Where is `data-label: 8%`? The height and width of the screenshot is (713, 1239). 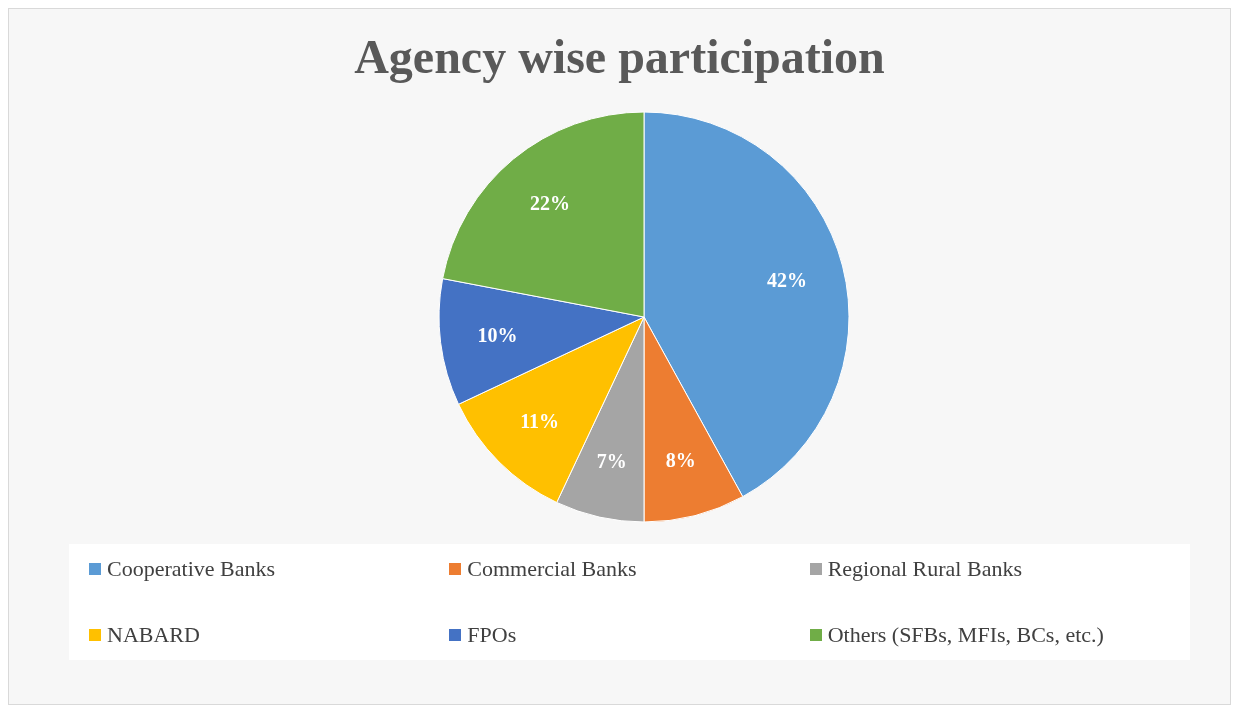
data-label: 8% is located at coordinates (680, 459).